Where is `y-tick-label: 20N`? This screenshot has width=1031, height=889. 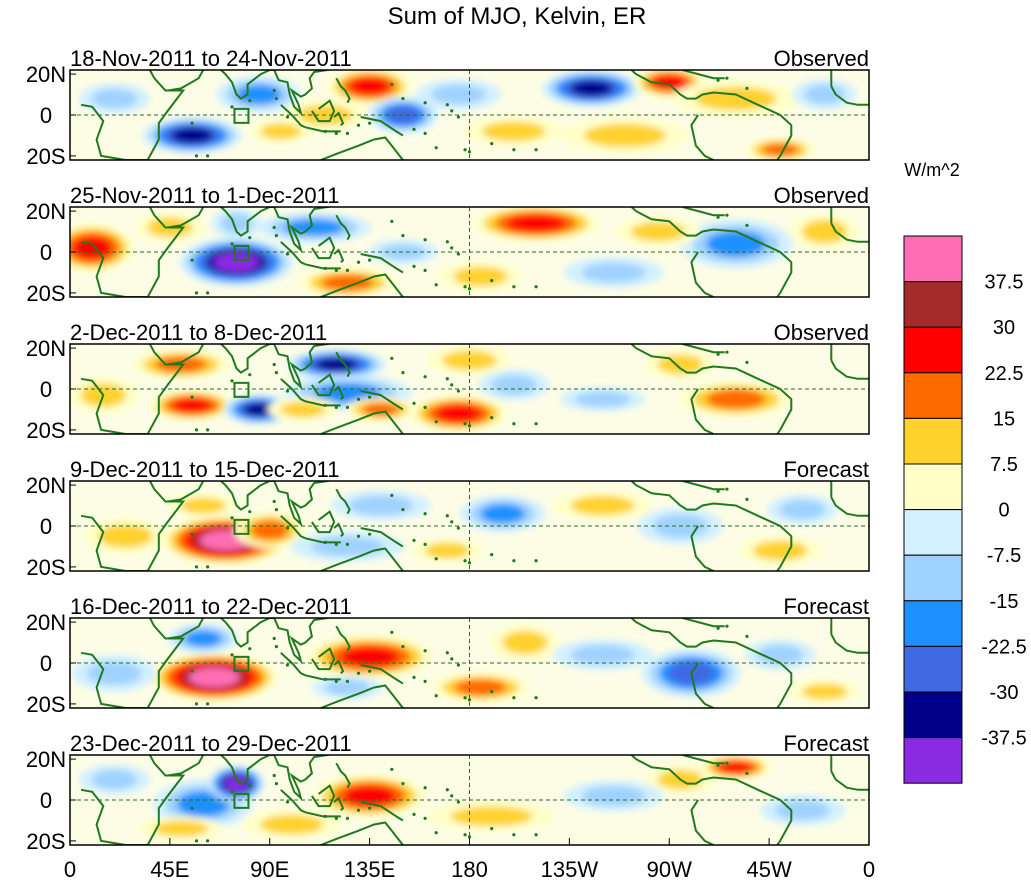 y-tick-label: 20N is located at coordinates (46, 211).